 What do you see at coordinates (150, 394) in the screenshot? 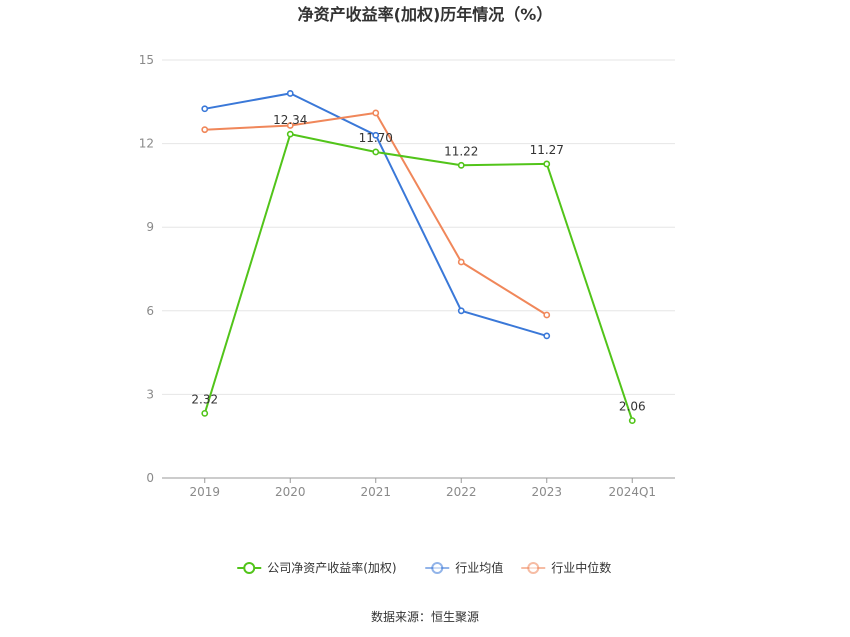
I see `y-tick-label: 3` at bounding box center [150, 394].